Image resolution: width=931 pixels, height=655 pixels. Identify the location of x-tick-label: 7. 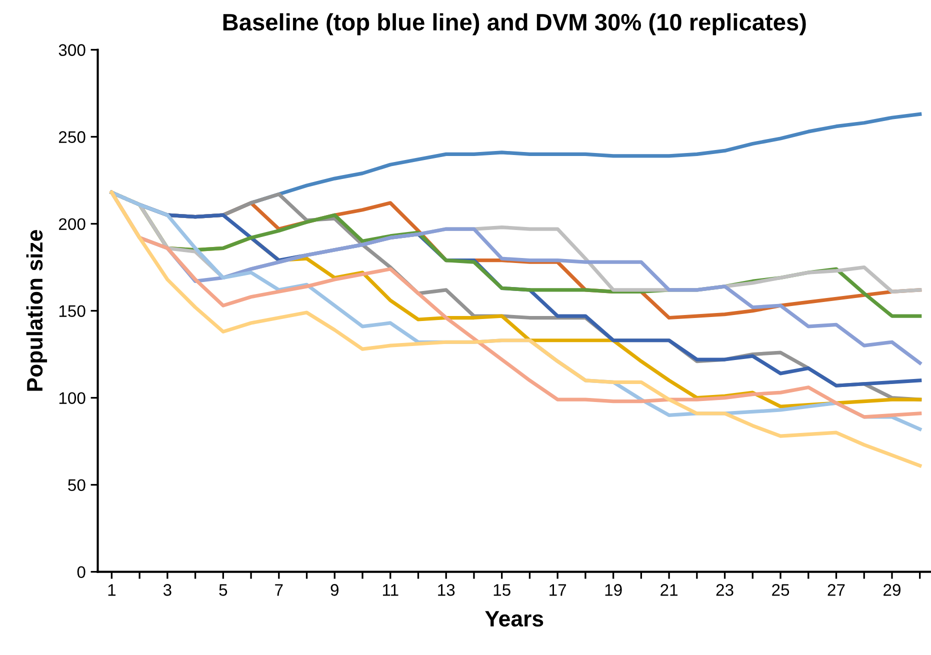
(279, 590).